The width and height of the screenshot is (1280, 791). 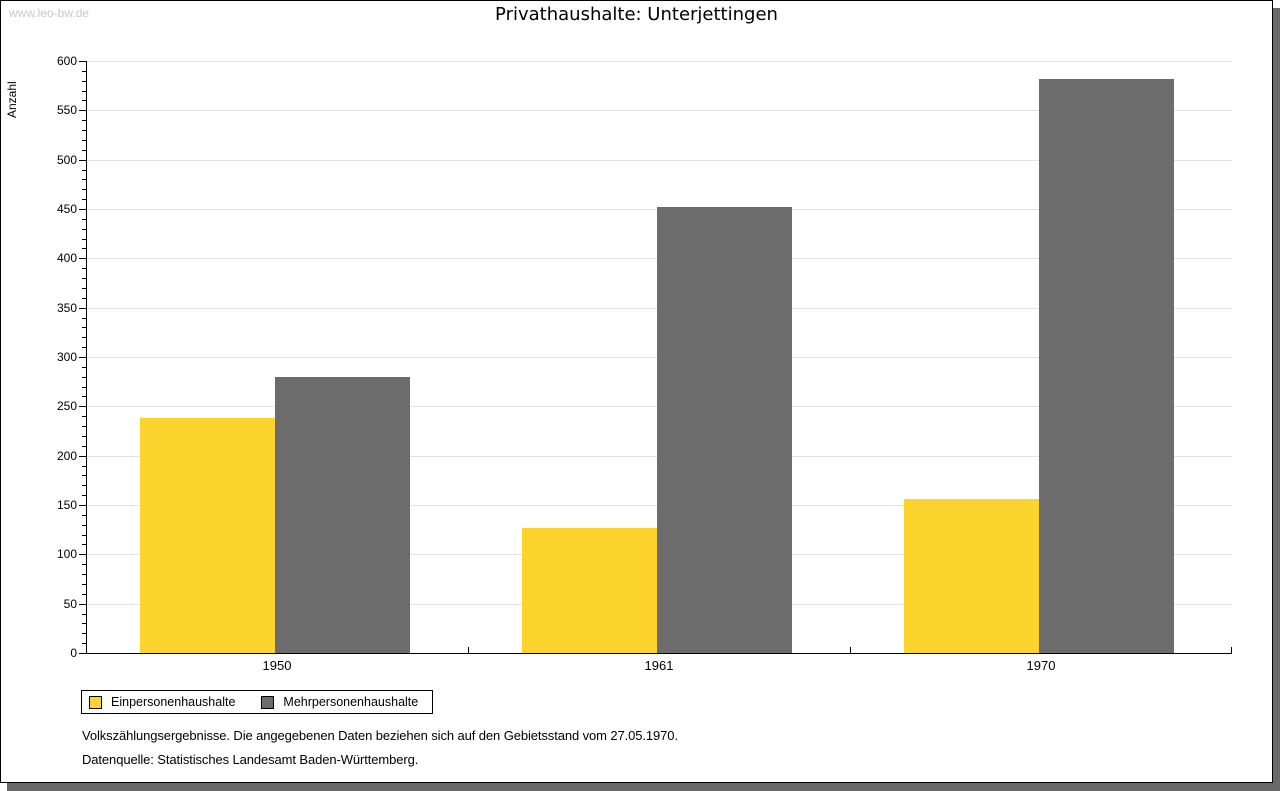 I want to click on legend-item-einpersonenhaushalte: Einpersonenhaushalte, so click(x=162, y=702).